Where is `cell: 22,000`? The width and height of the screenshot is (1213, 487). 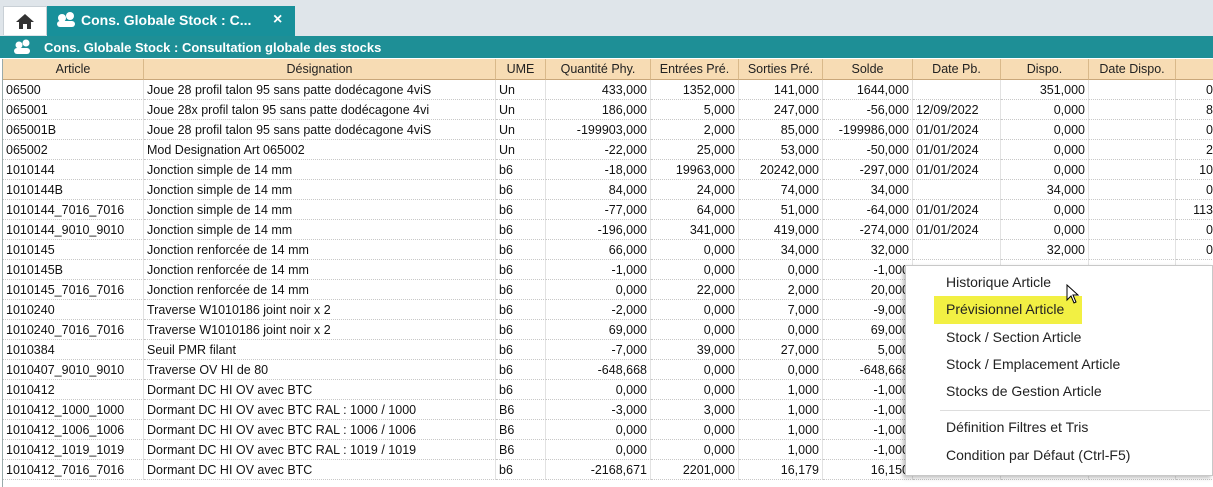
cell: 22,000 is located at coordinates (695, 290).